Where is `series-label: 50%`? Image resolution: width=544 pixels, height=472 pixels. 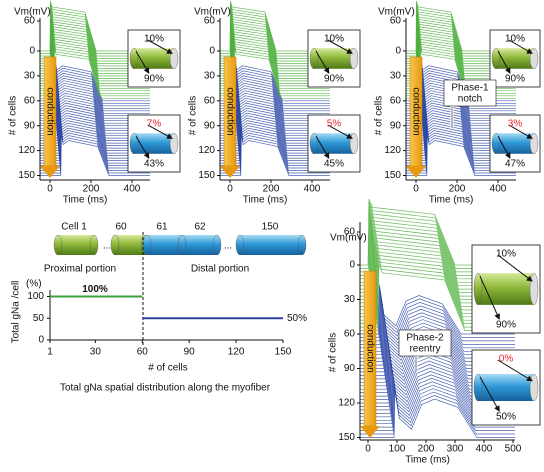
series-label: 50% is located at coordinates (297, 318).